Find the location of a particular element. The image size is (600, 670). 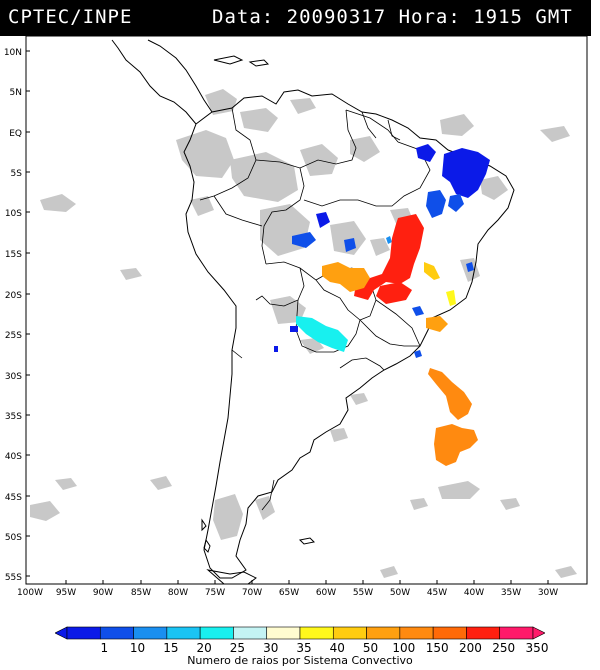

system-cyan-paraguay is located at coordinates (322, 334).